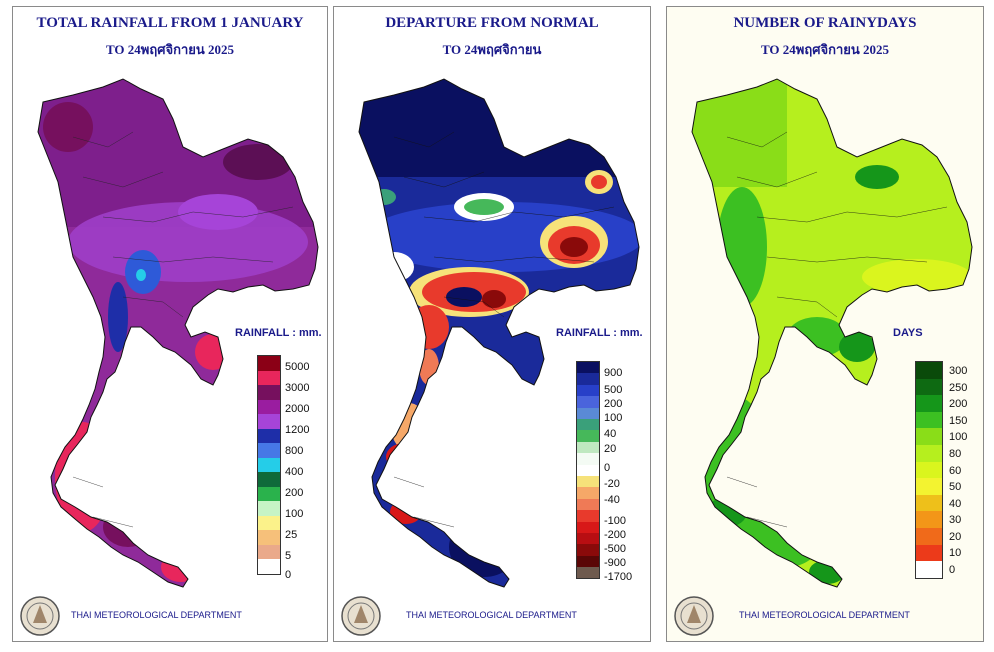 The width and height of the screenshot is (994, 652). I want to click on legend-value: 80, so click(955, 454).